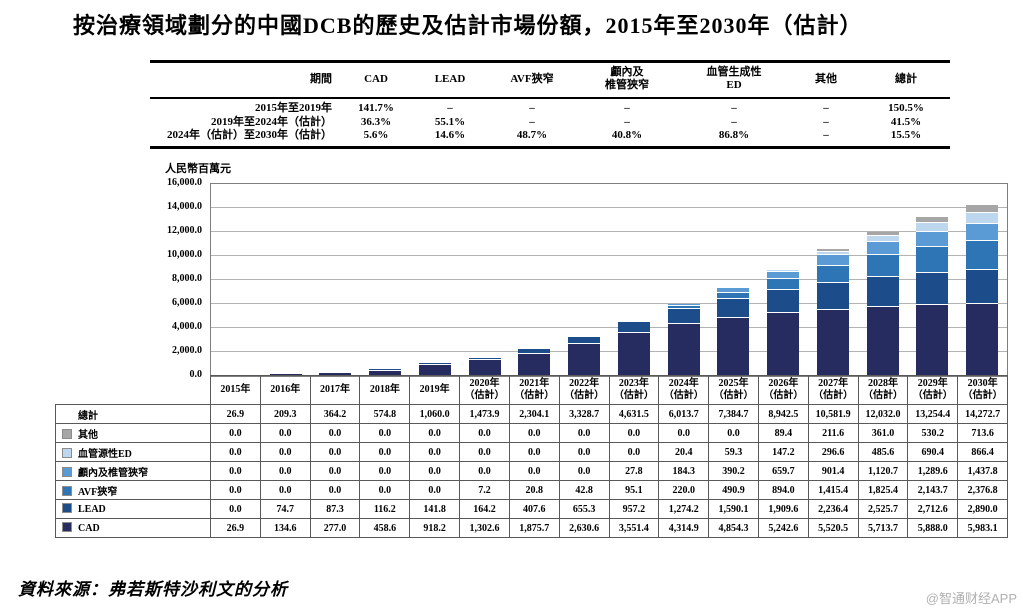 The height and width of the screenshot is (609, 1023). I want to click on cagr-value-cell: 15.5%, so click(906, 135).